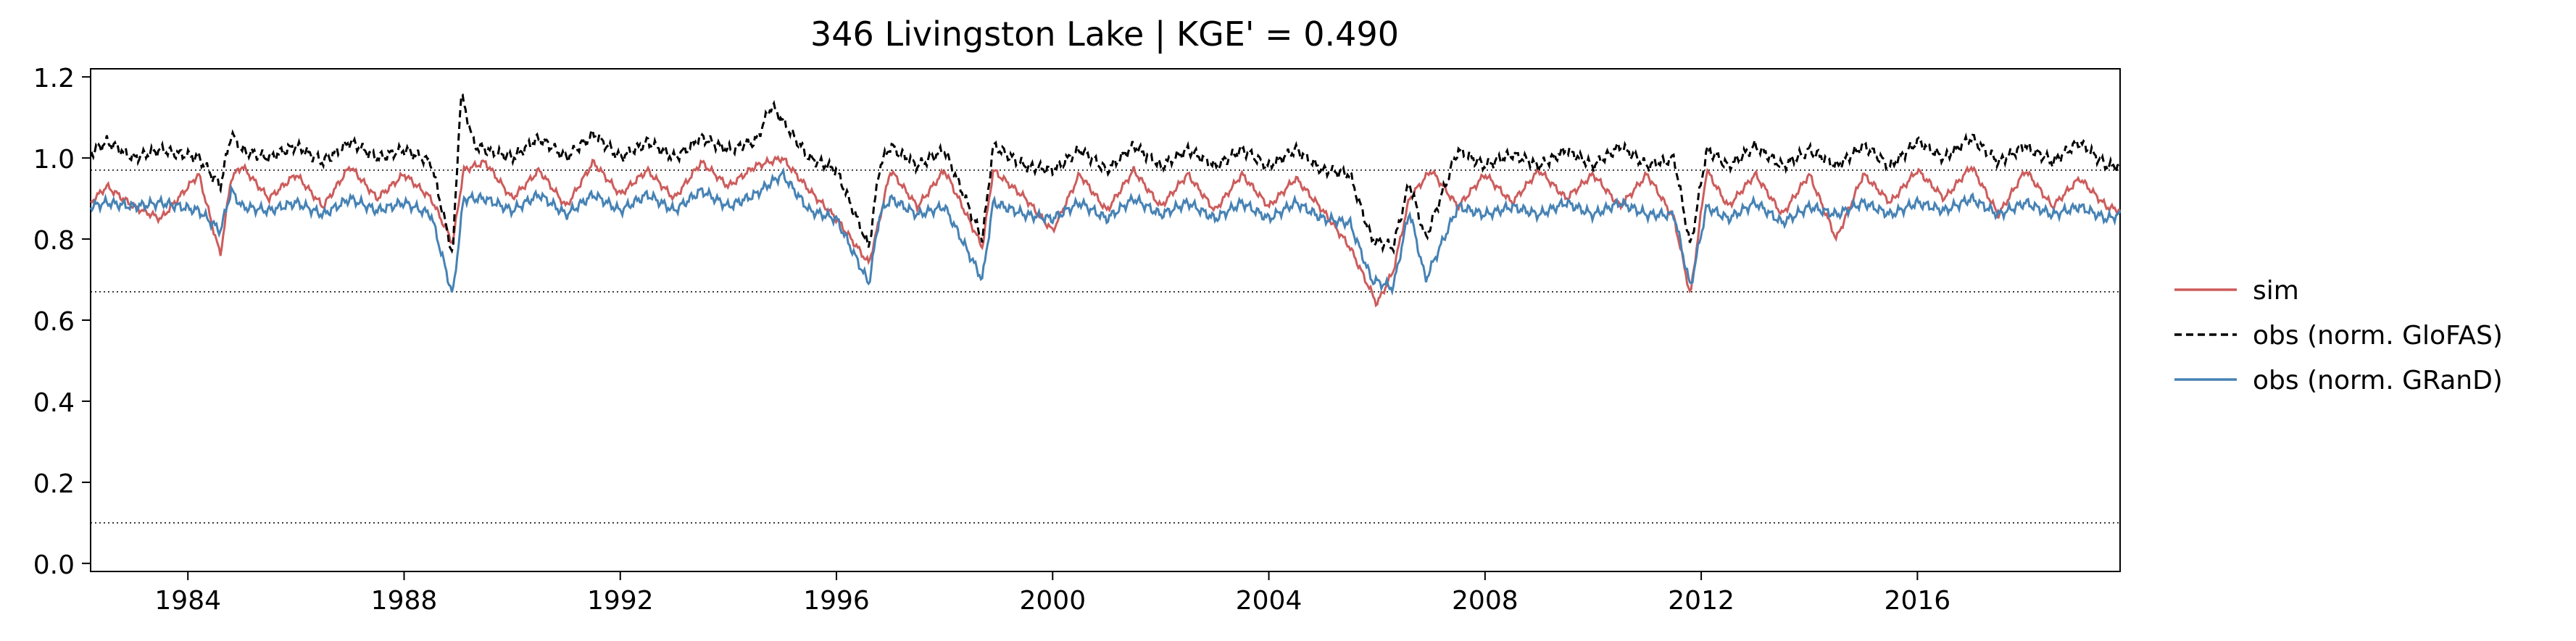 This screenshot has height=641, width=2576. Describe the element at coordinates (2378, 380) in the screenshot. I see `legend-label: obs (norm. GRanD)` at that location.